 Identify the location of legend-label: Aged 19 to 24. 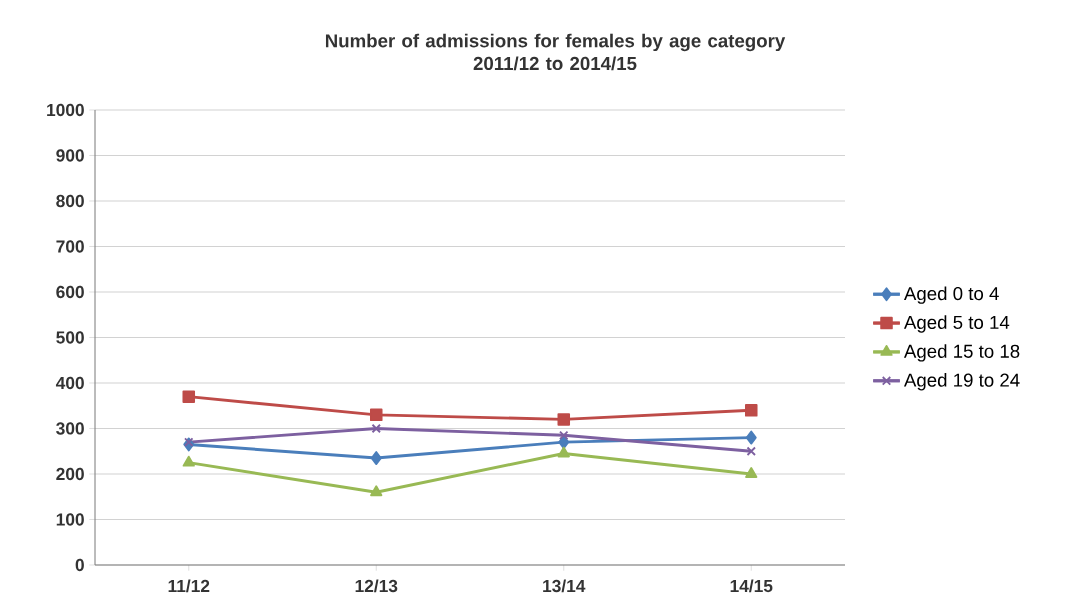
(961, 382).